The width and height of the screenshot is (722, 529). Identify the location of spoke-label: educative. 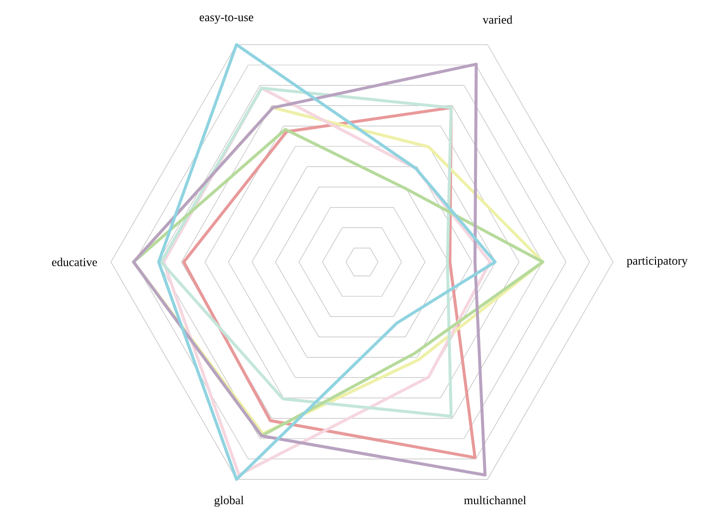
(74, 262).